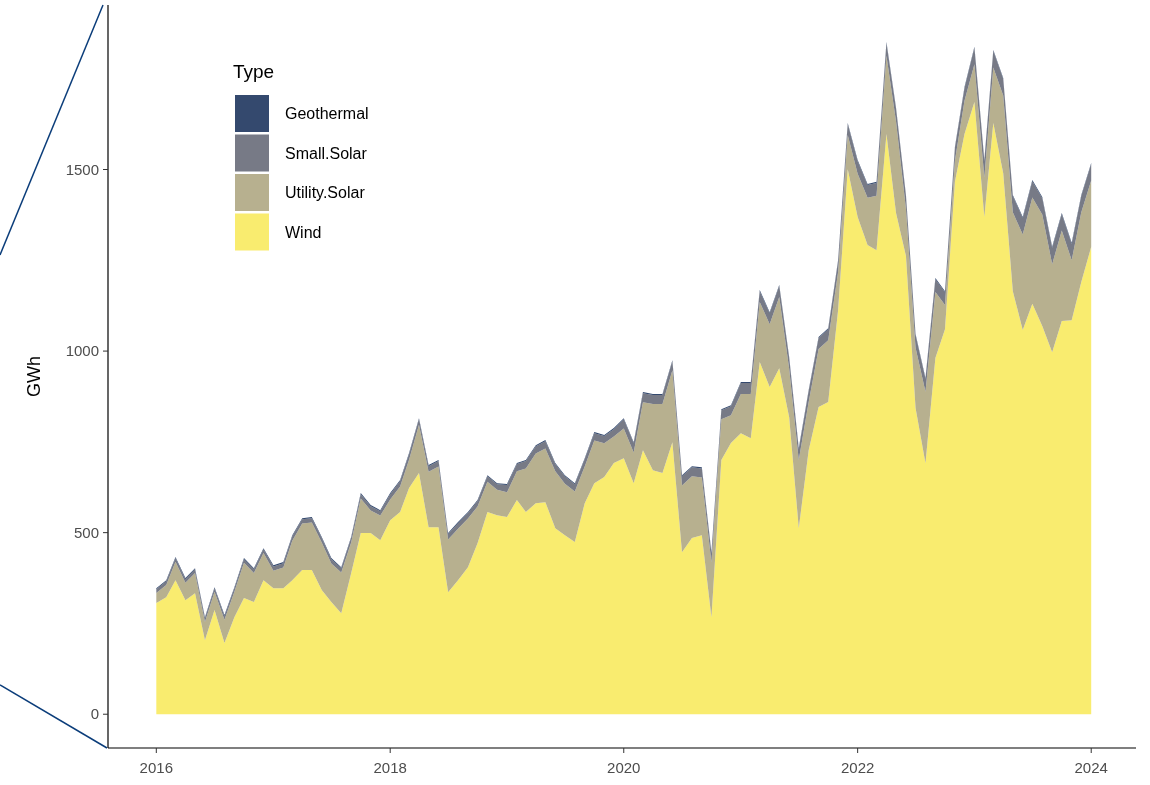 The width and height of the screenshot is (1150, 785). I want to click on y-tick-label: 0, so click(94, 714).